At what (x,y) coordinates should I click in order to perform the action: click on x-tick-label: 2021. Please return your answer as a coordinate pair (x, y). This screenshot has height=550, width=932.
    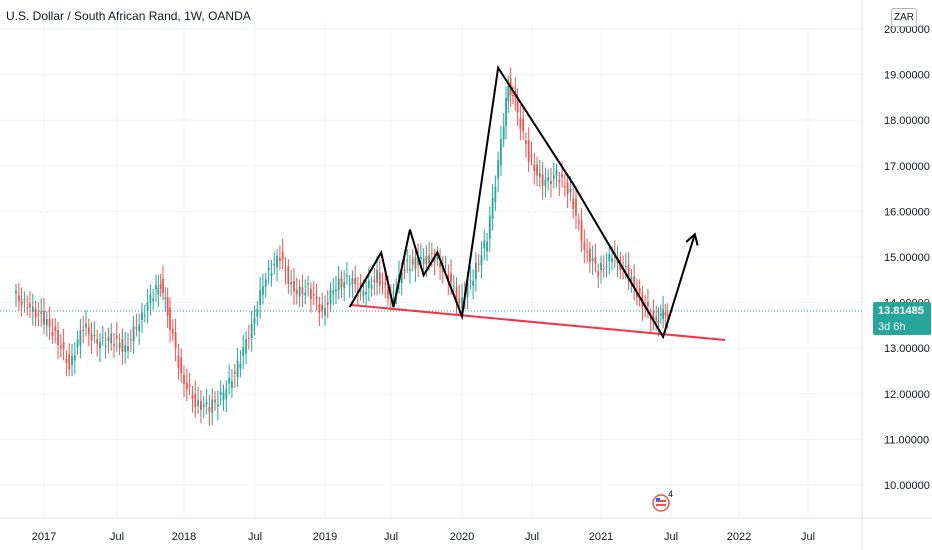
    Looking at the image, I should click on (601, 537).